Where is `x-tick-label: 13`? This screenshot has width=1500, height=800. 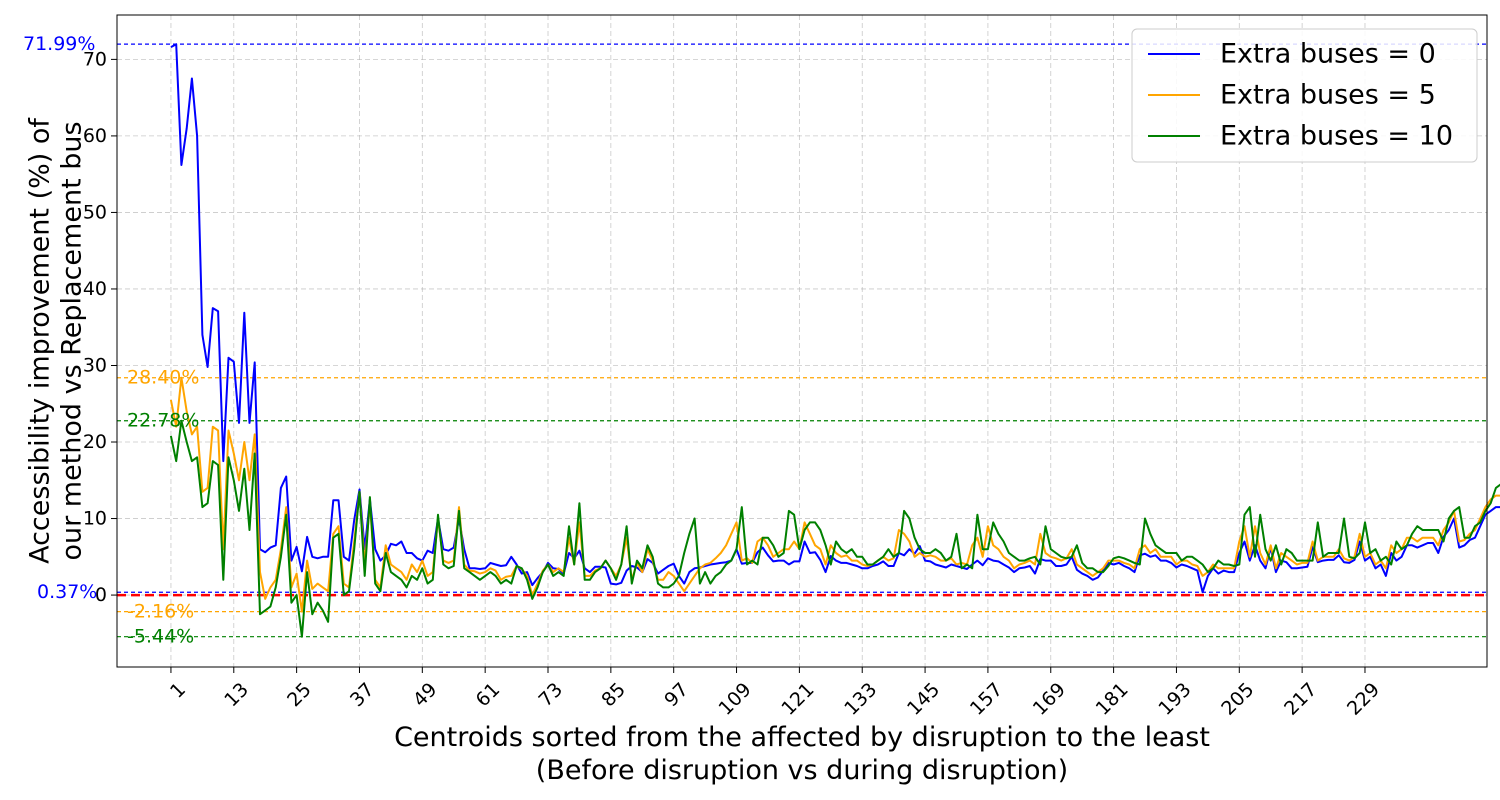 x-tick-label: 13 is located at coordinates (236, 695).